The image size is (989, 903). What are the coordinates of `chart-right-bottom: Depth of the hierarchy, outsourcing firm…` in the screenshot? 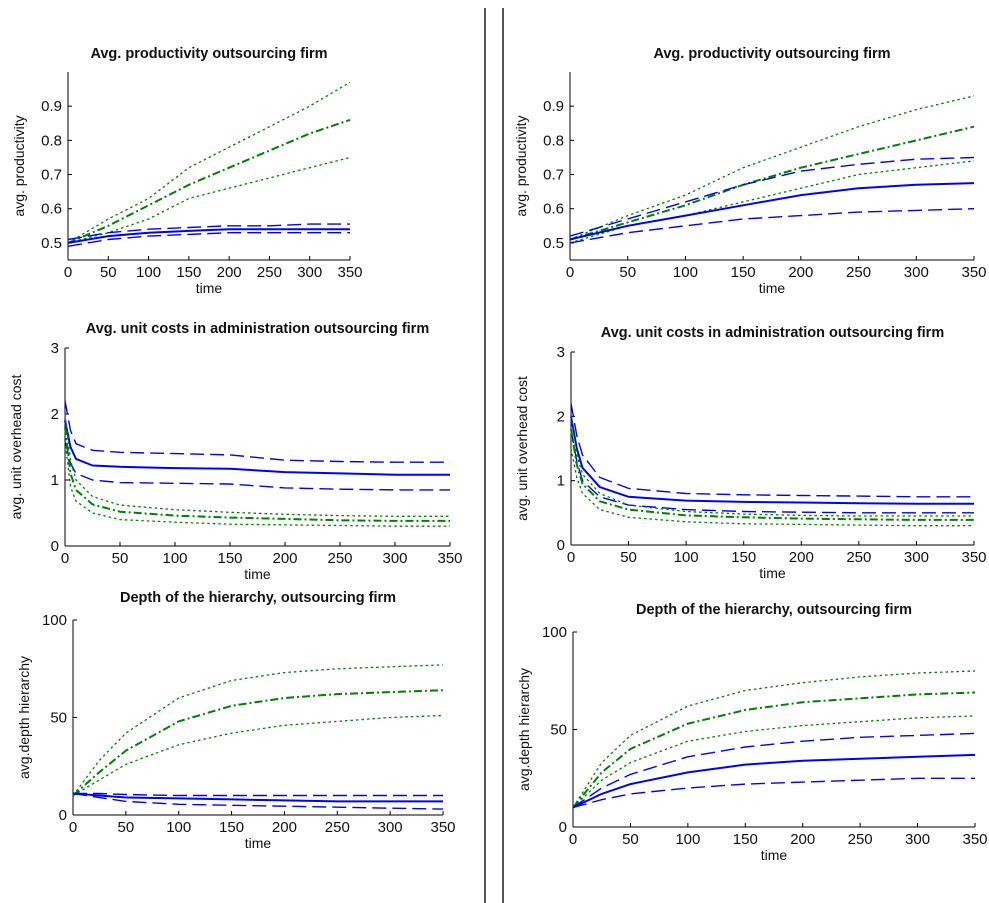 It's located at (752, 732).